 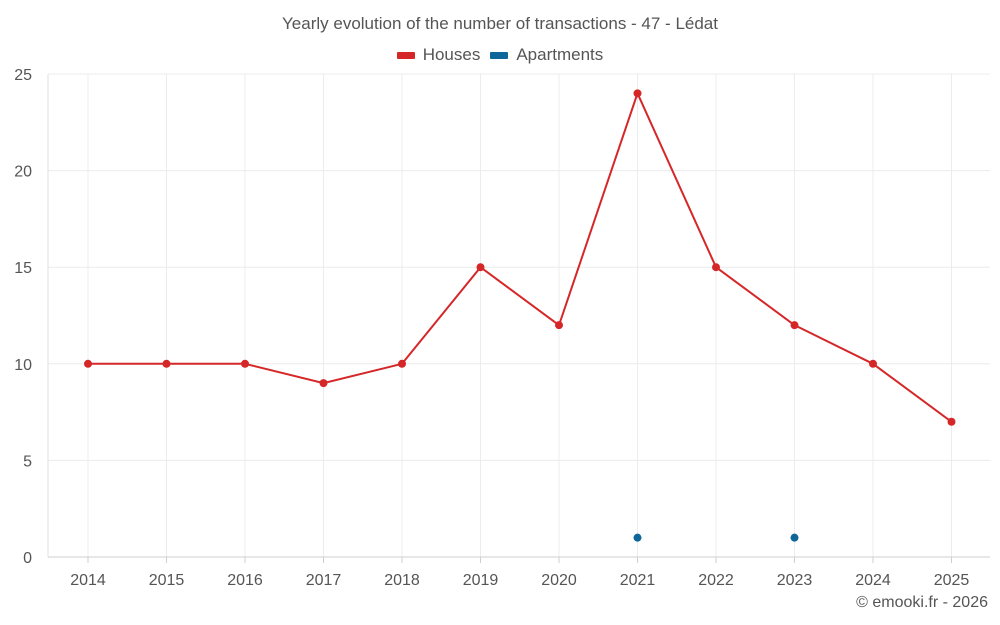 I want to click on y-tick-label: 15, so click(x=23, y=268).